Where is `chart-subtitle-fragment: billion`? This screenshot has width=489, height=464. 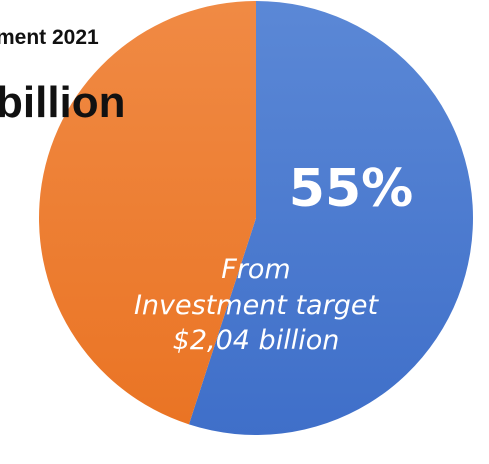
chart-subtitle-fragment: billion is located at coordinates (63, 102).